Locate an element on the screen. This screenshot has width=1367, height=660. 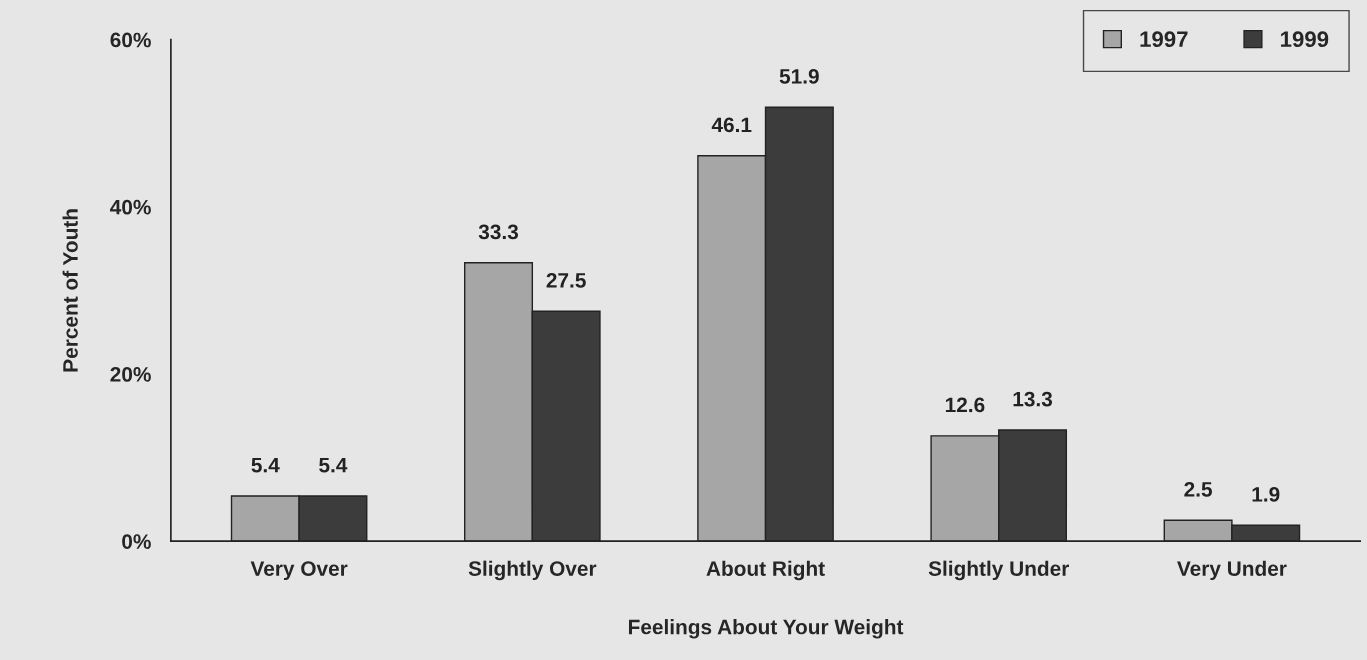
data-label: 2.5 is located at coordinates (1198, 489).